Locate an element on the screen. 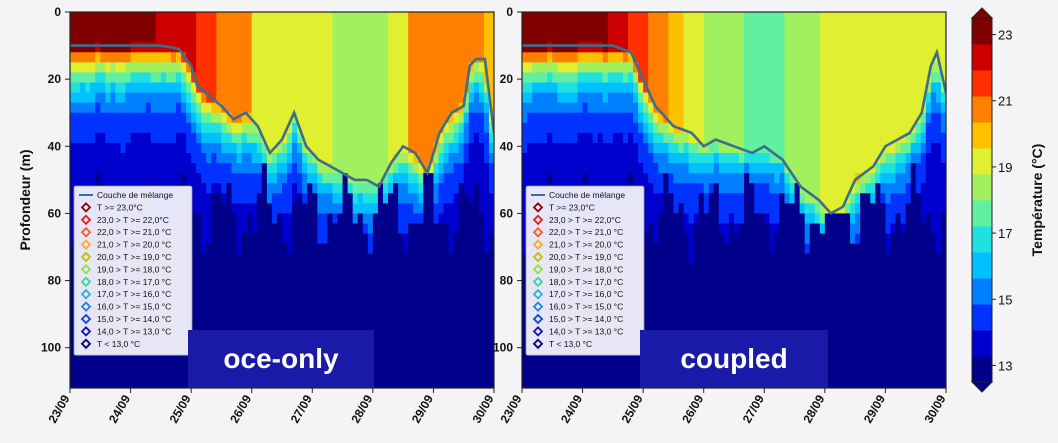  y-tick-label: 80 is located at coordinates (55, 281).